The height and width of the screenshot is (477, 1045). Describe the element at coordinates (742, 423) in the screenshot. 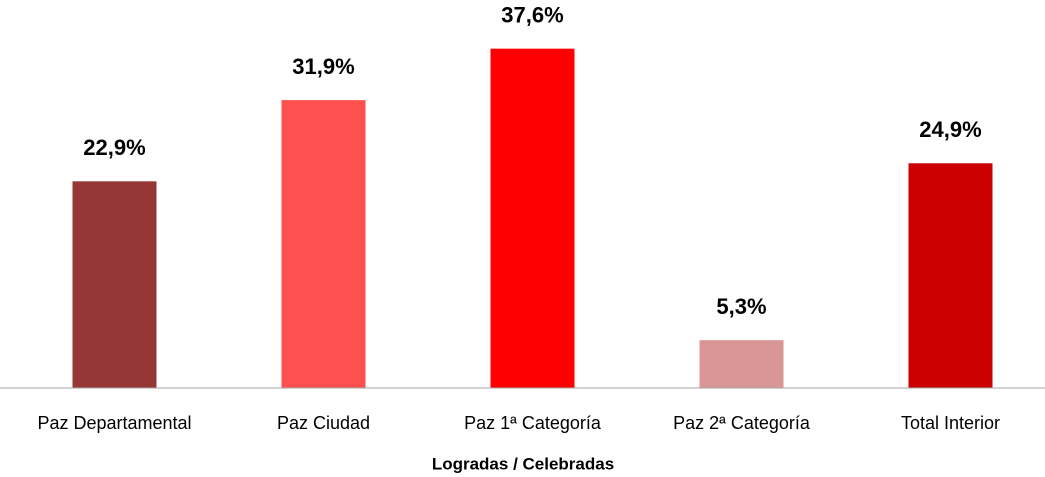

I see `x-tick-label: Paz 2ª Categoría` at that location.